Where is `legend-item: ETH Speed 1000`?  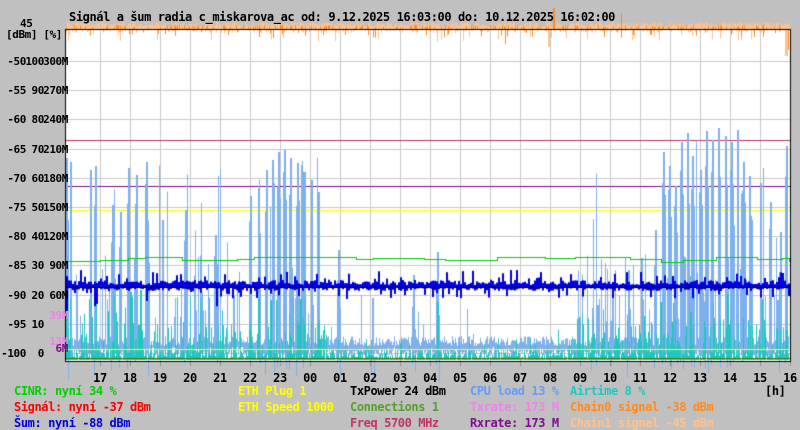 legend-item: ETH Speed 1000 is located at coordinates (286, 407).